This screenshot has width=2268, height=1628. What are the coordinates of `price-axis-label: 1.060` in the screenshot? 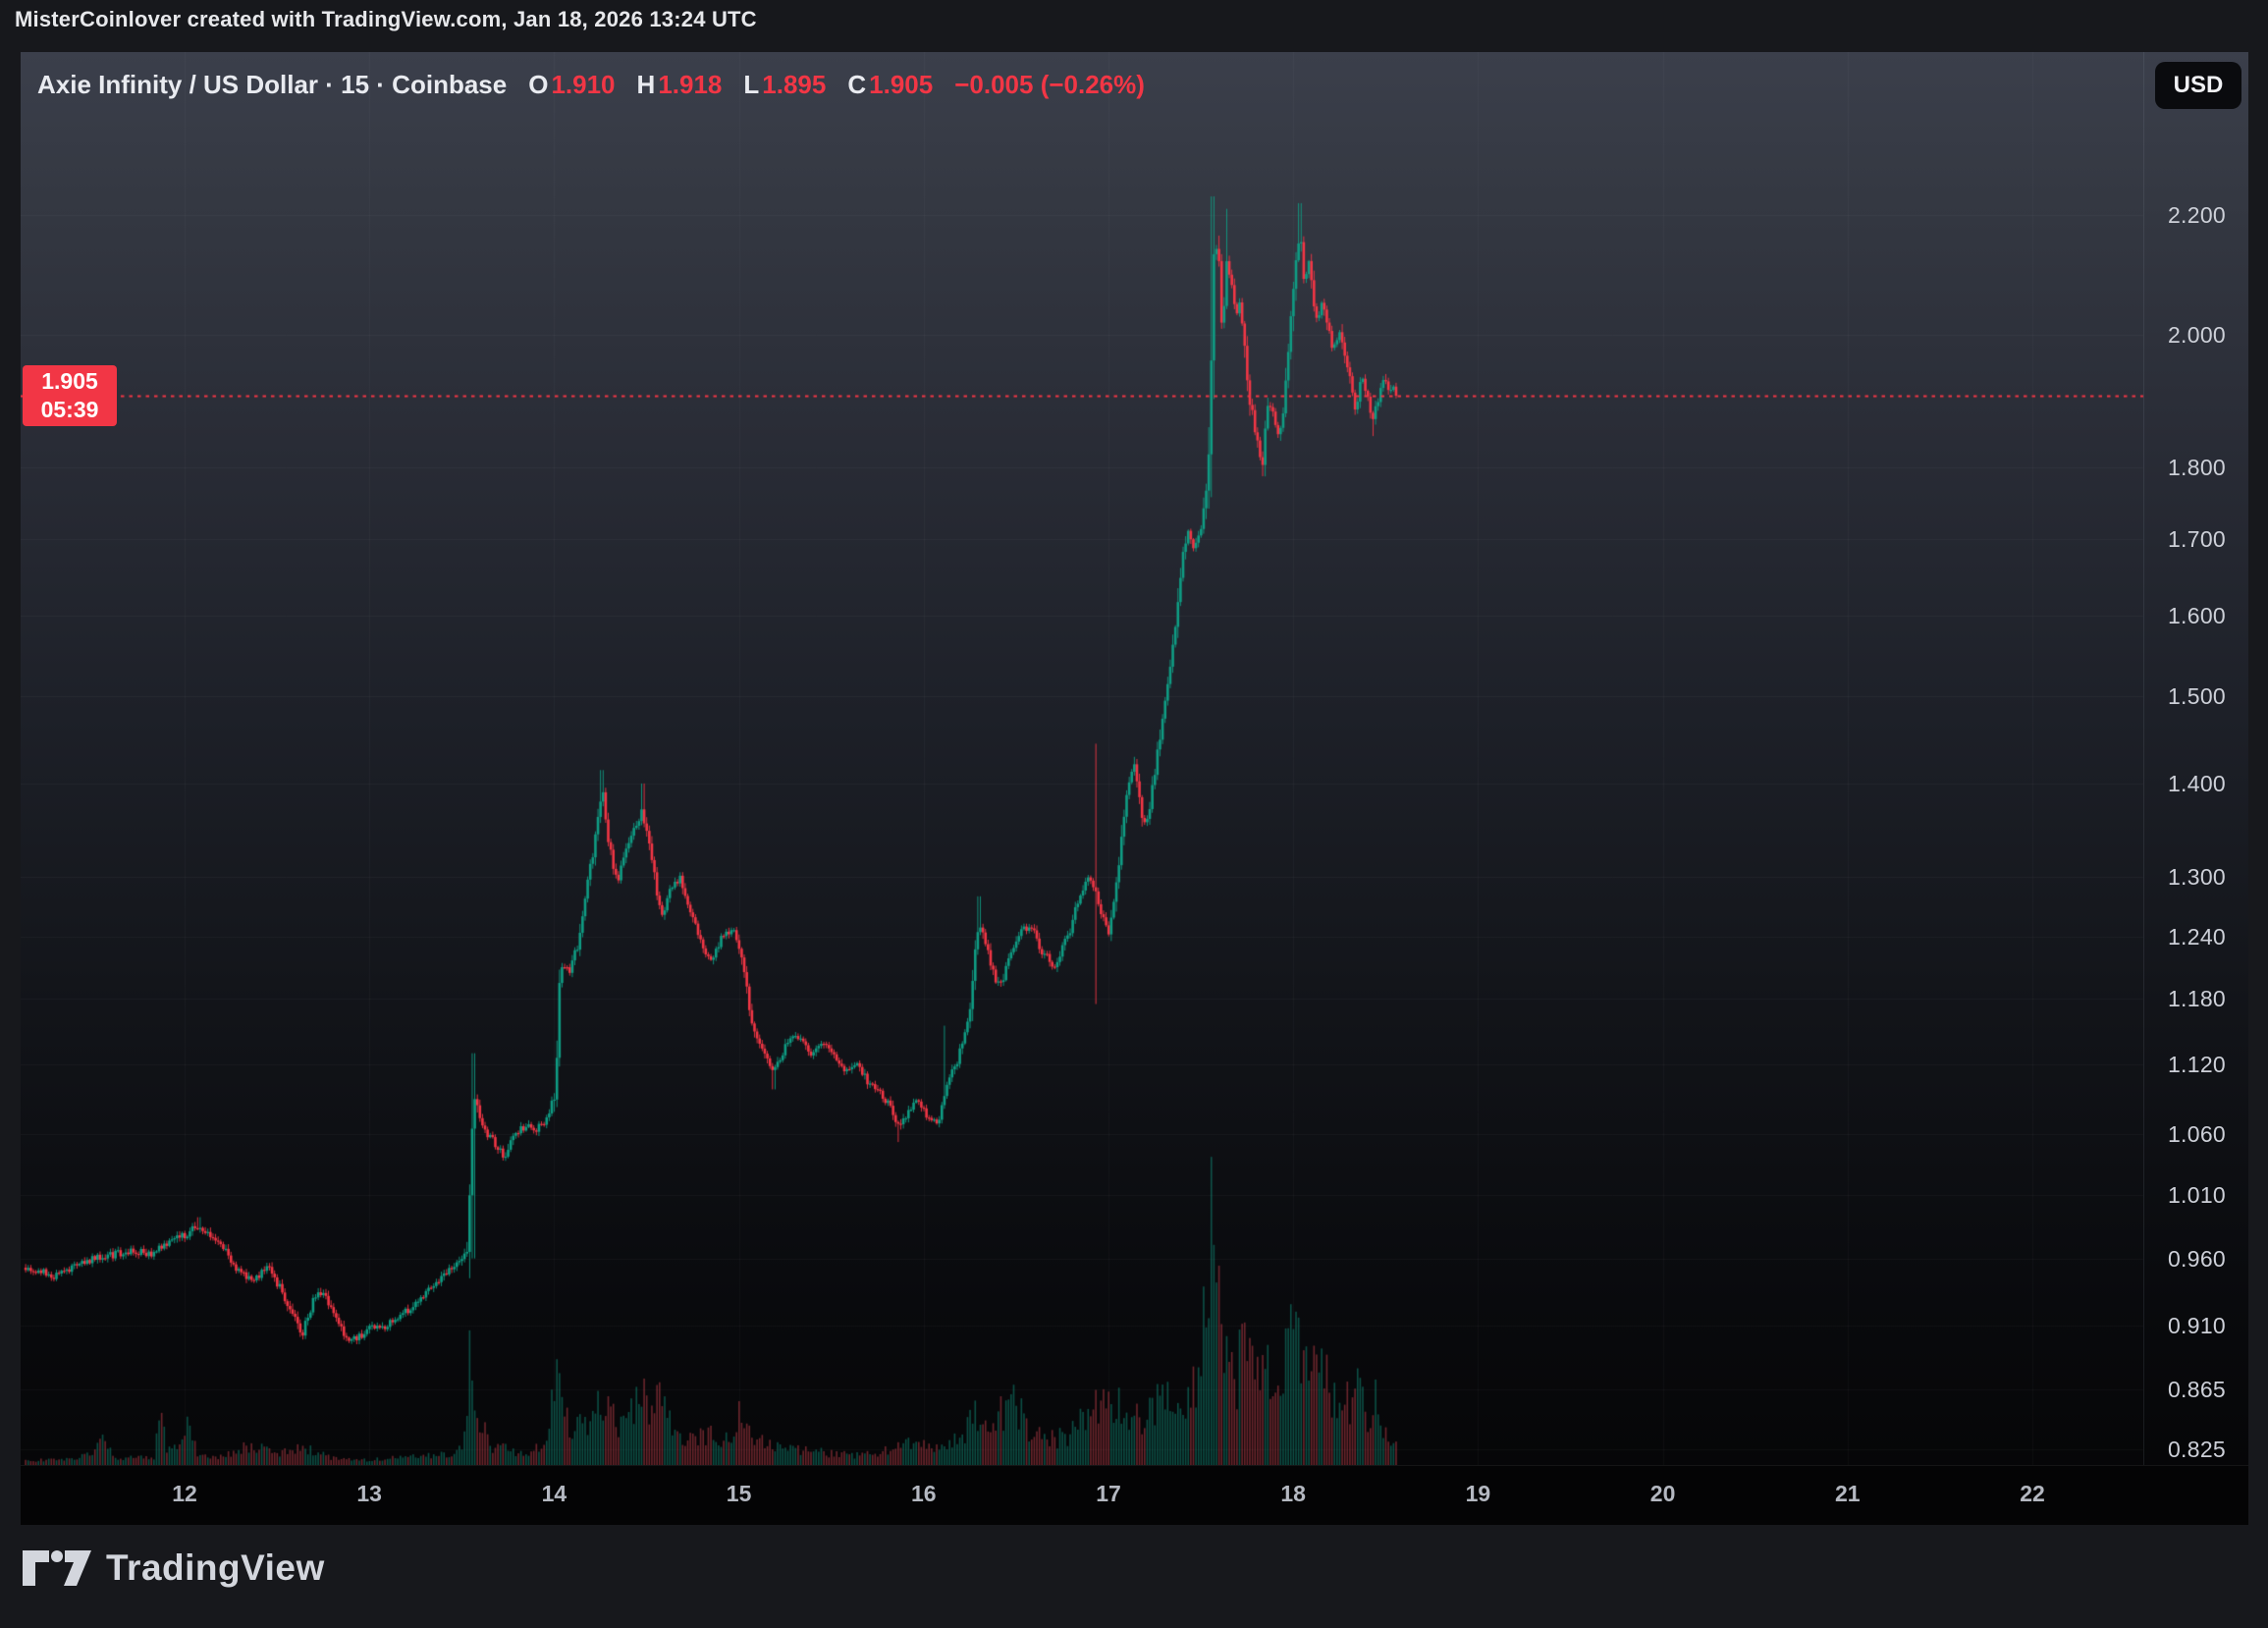 It's located at (2197, 1134).